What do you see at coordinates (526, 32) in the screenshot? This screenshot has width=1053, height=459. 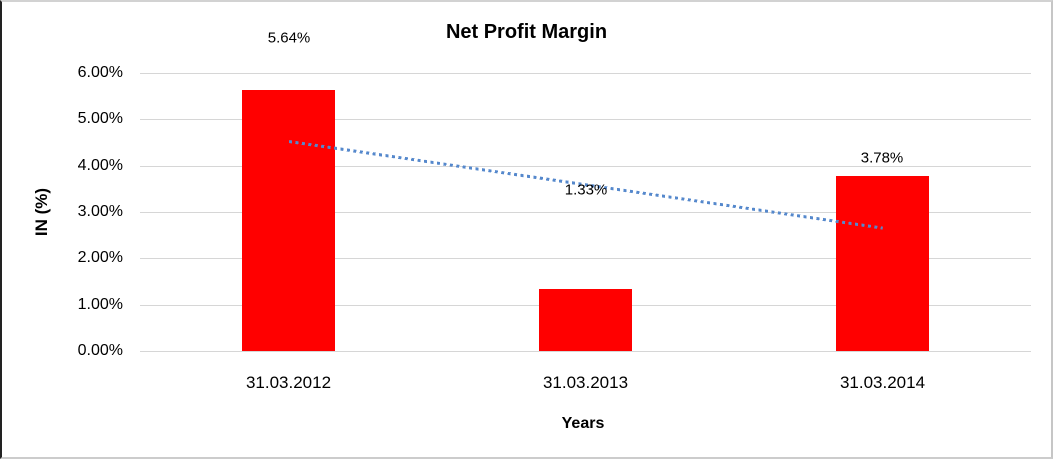 I see `chart-title: Net Profit Margin` at bounding box center [526, 32].